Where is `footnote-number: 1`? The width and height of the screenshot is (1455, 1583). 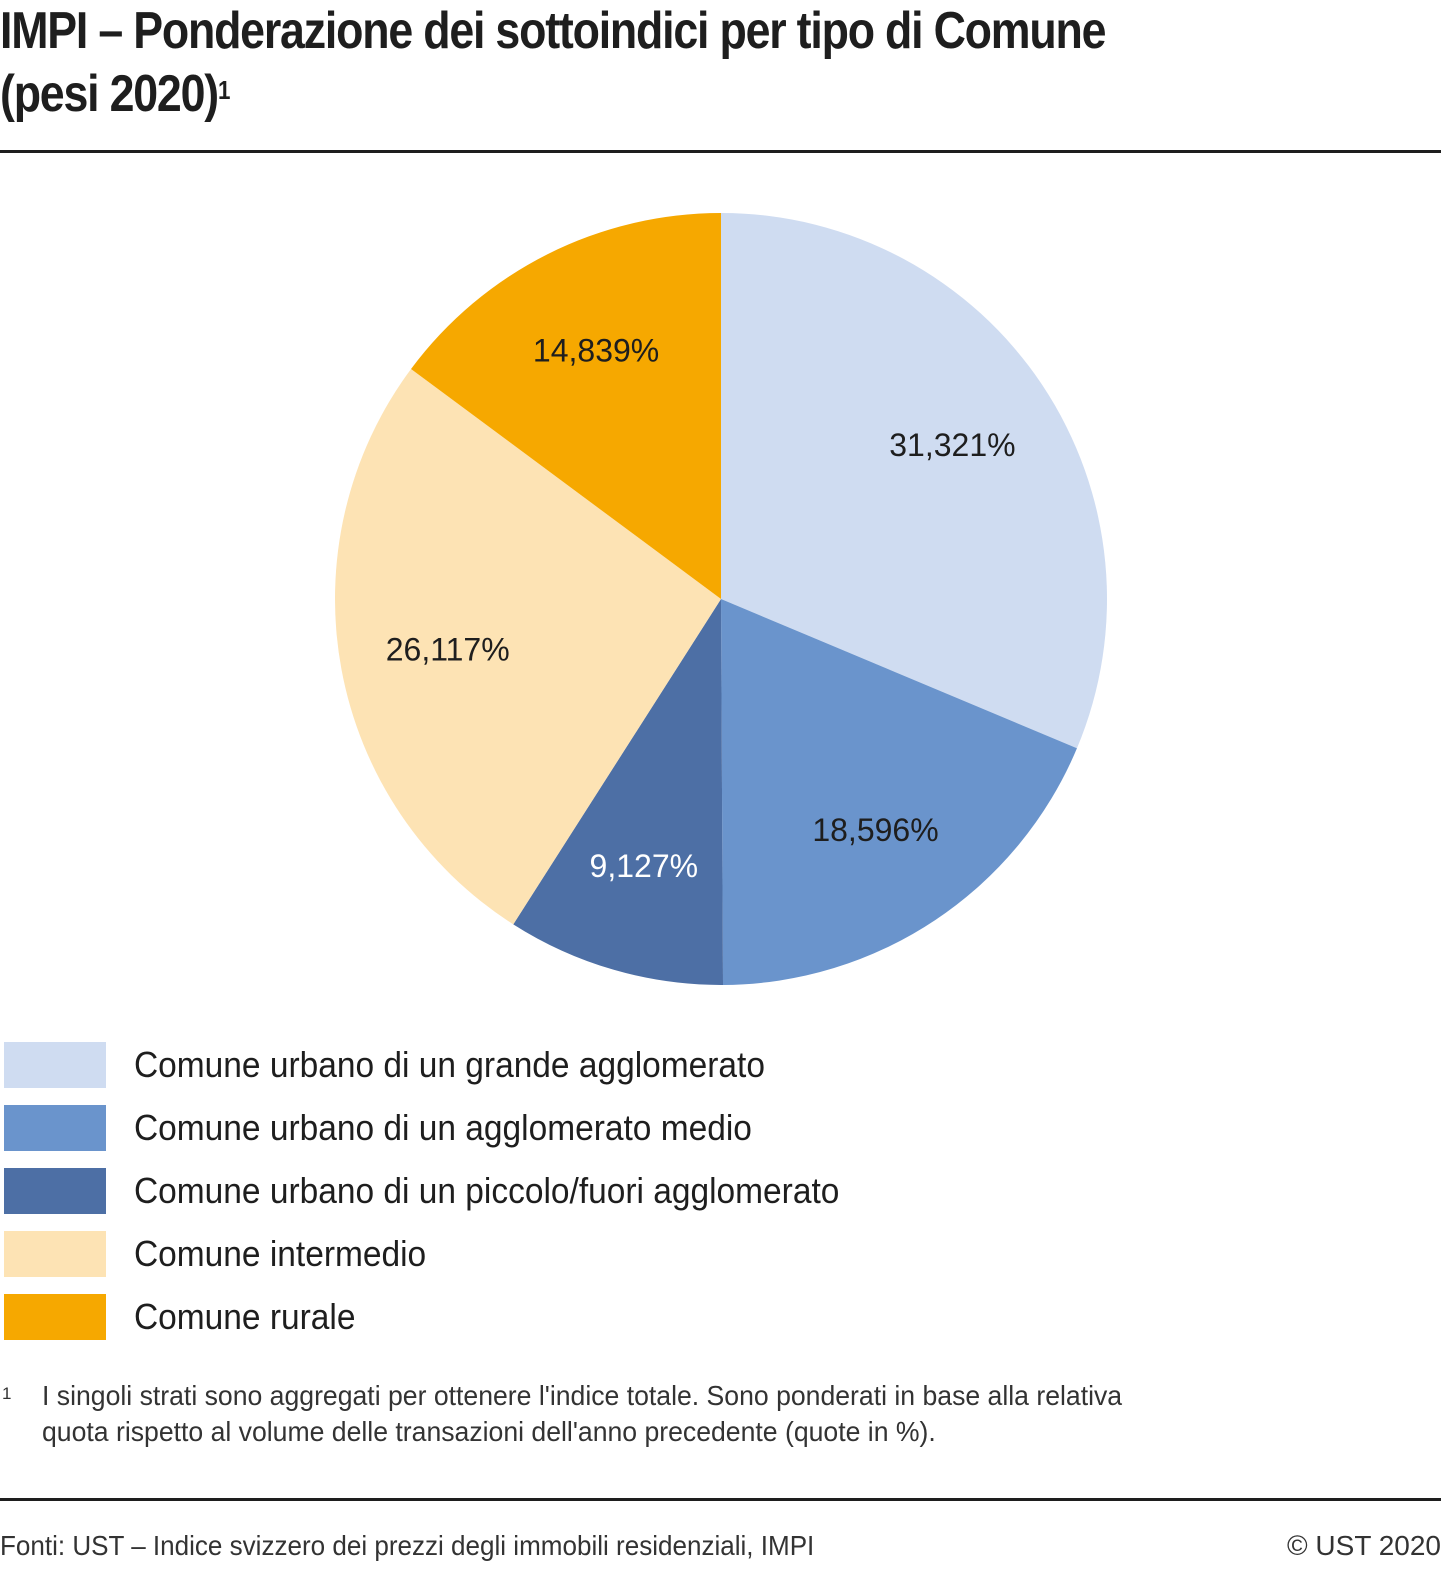
footnote-number: 1 is located at coordinates (7, 1393).